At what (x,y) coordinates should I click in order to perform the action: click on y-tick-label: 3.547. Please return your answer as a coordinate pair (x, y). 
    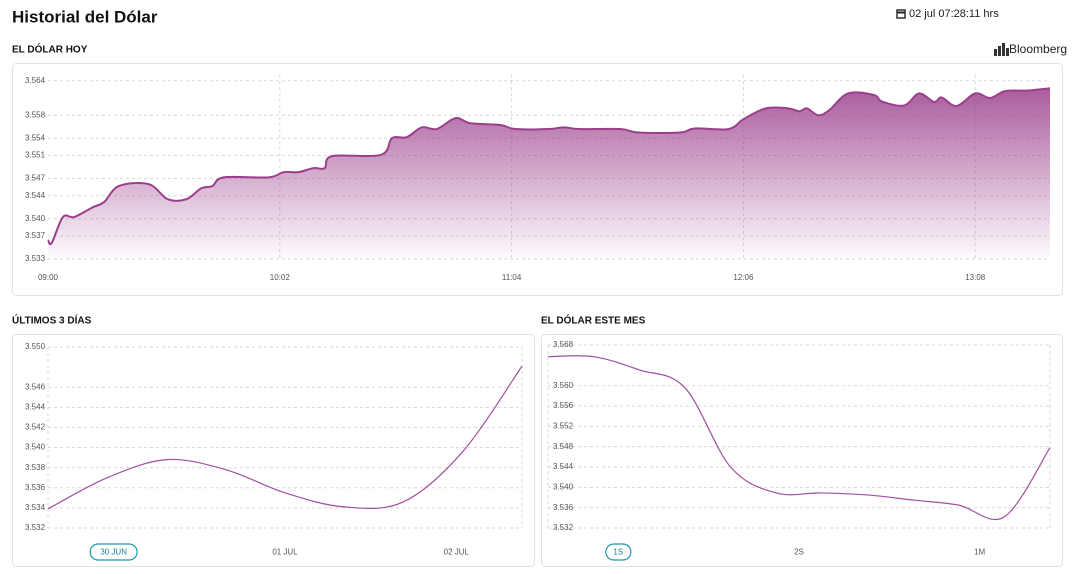
    Looking at the image, I should click on (35, 178).